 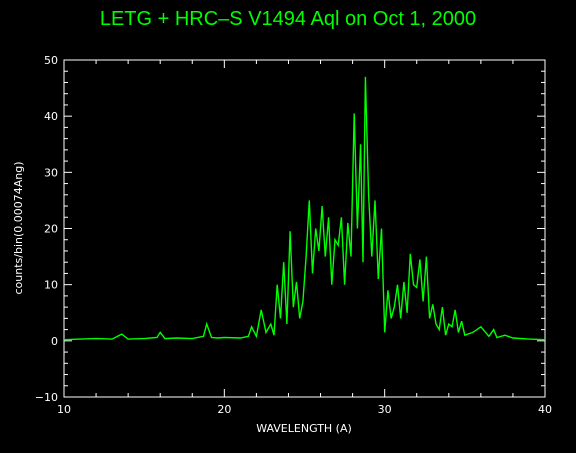 I want to click on x-axis-label: WAVELENGTH (A), so click(x=304, y=428).